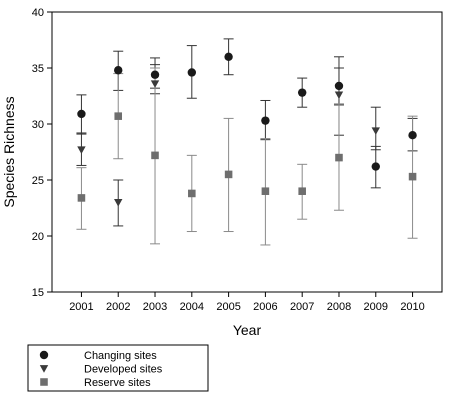 This screenshot has height=400, width=454. Describe the element at coordinates (38, 293) in the screenshot. I see `y-tick-label: 15` at that location.